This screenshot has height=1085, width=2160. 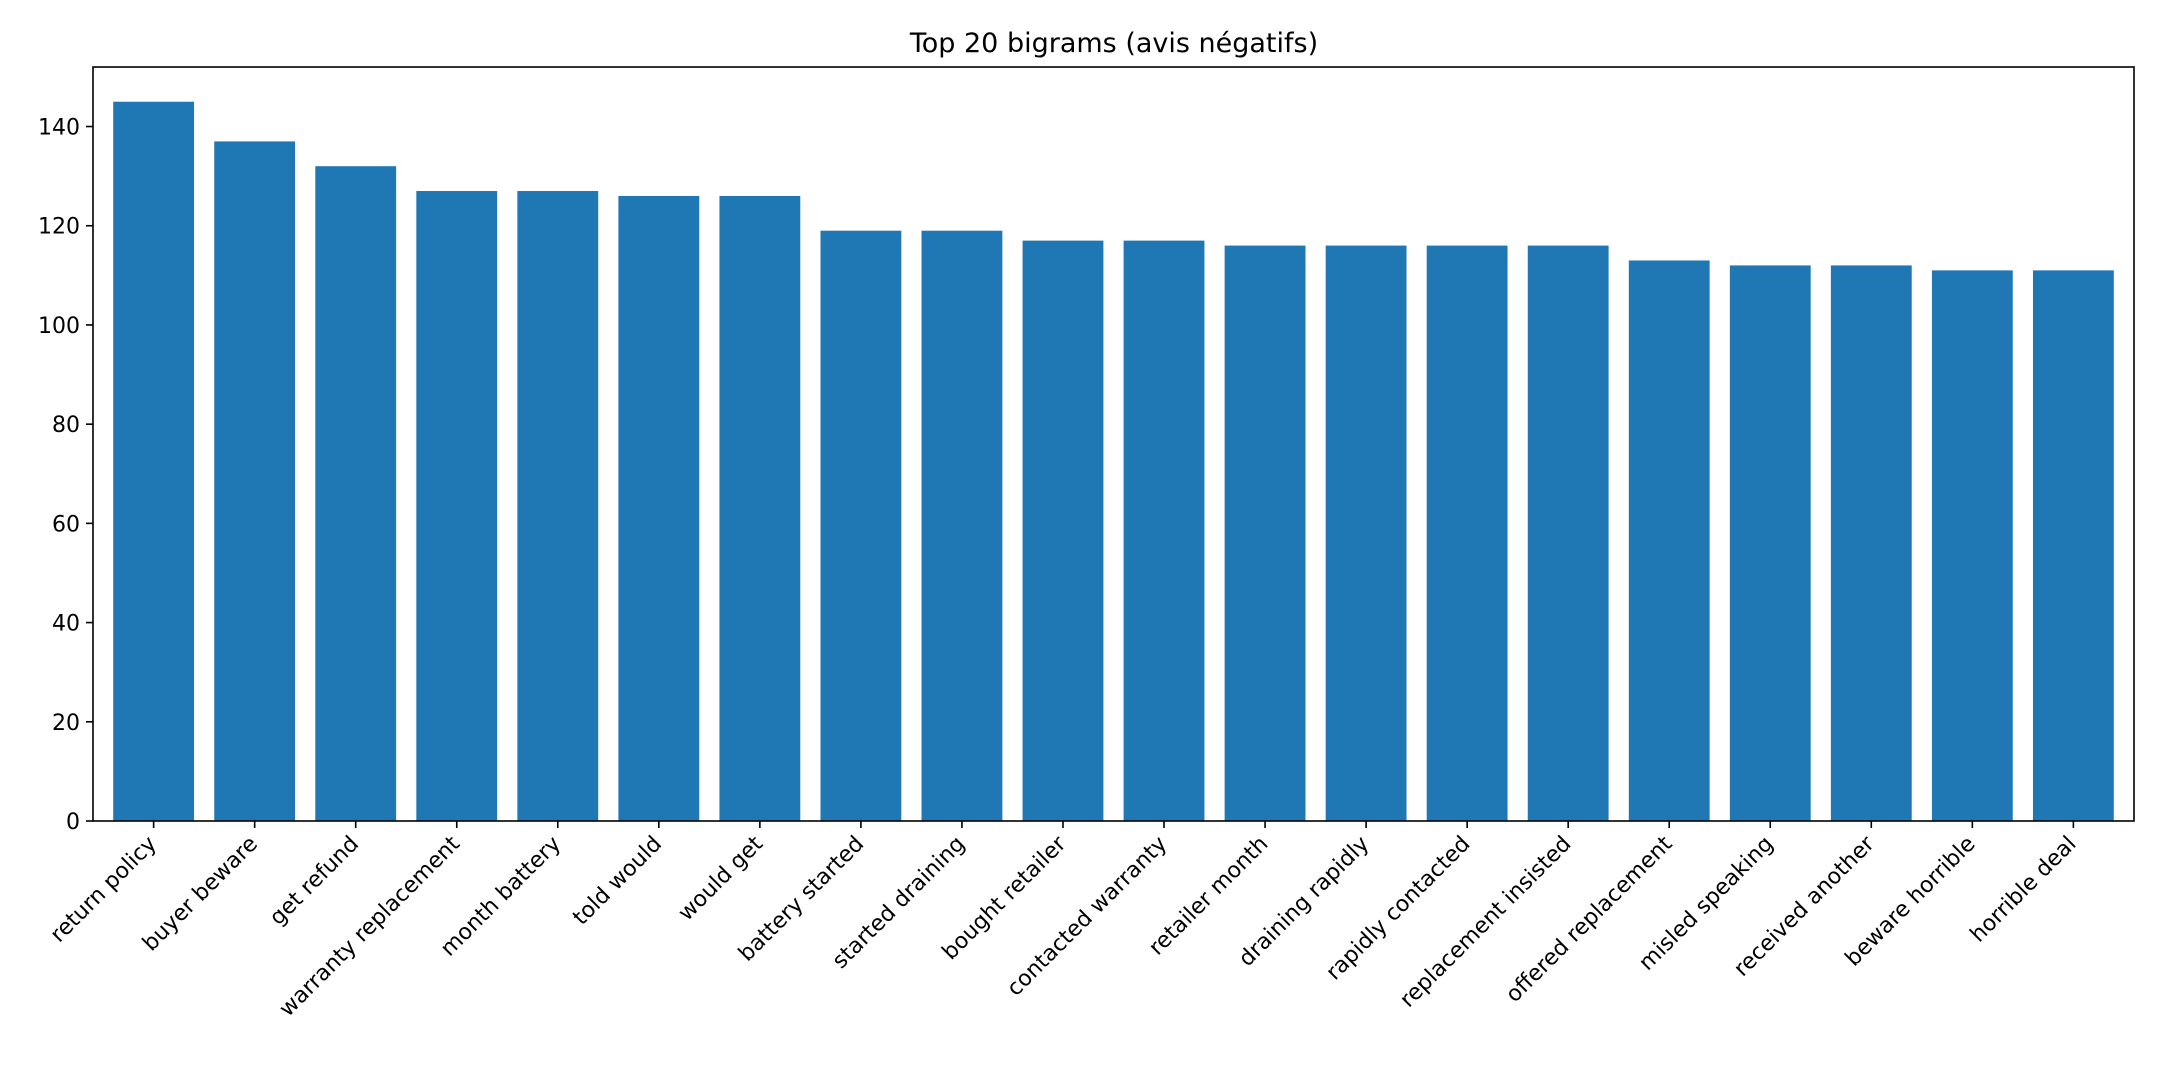 What do you see at coordinates (59, 128) in the screenshot?
I see `y-tick-label: 140` at bounding box center [59, 128].